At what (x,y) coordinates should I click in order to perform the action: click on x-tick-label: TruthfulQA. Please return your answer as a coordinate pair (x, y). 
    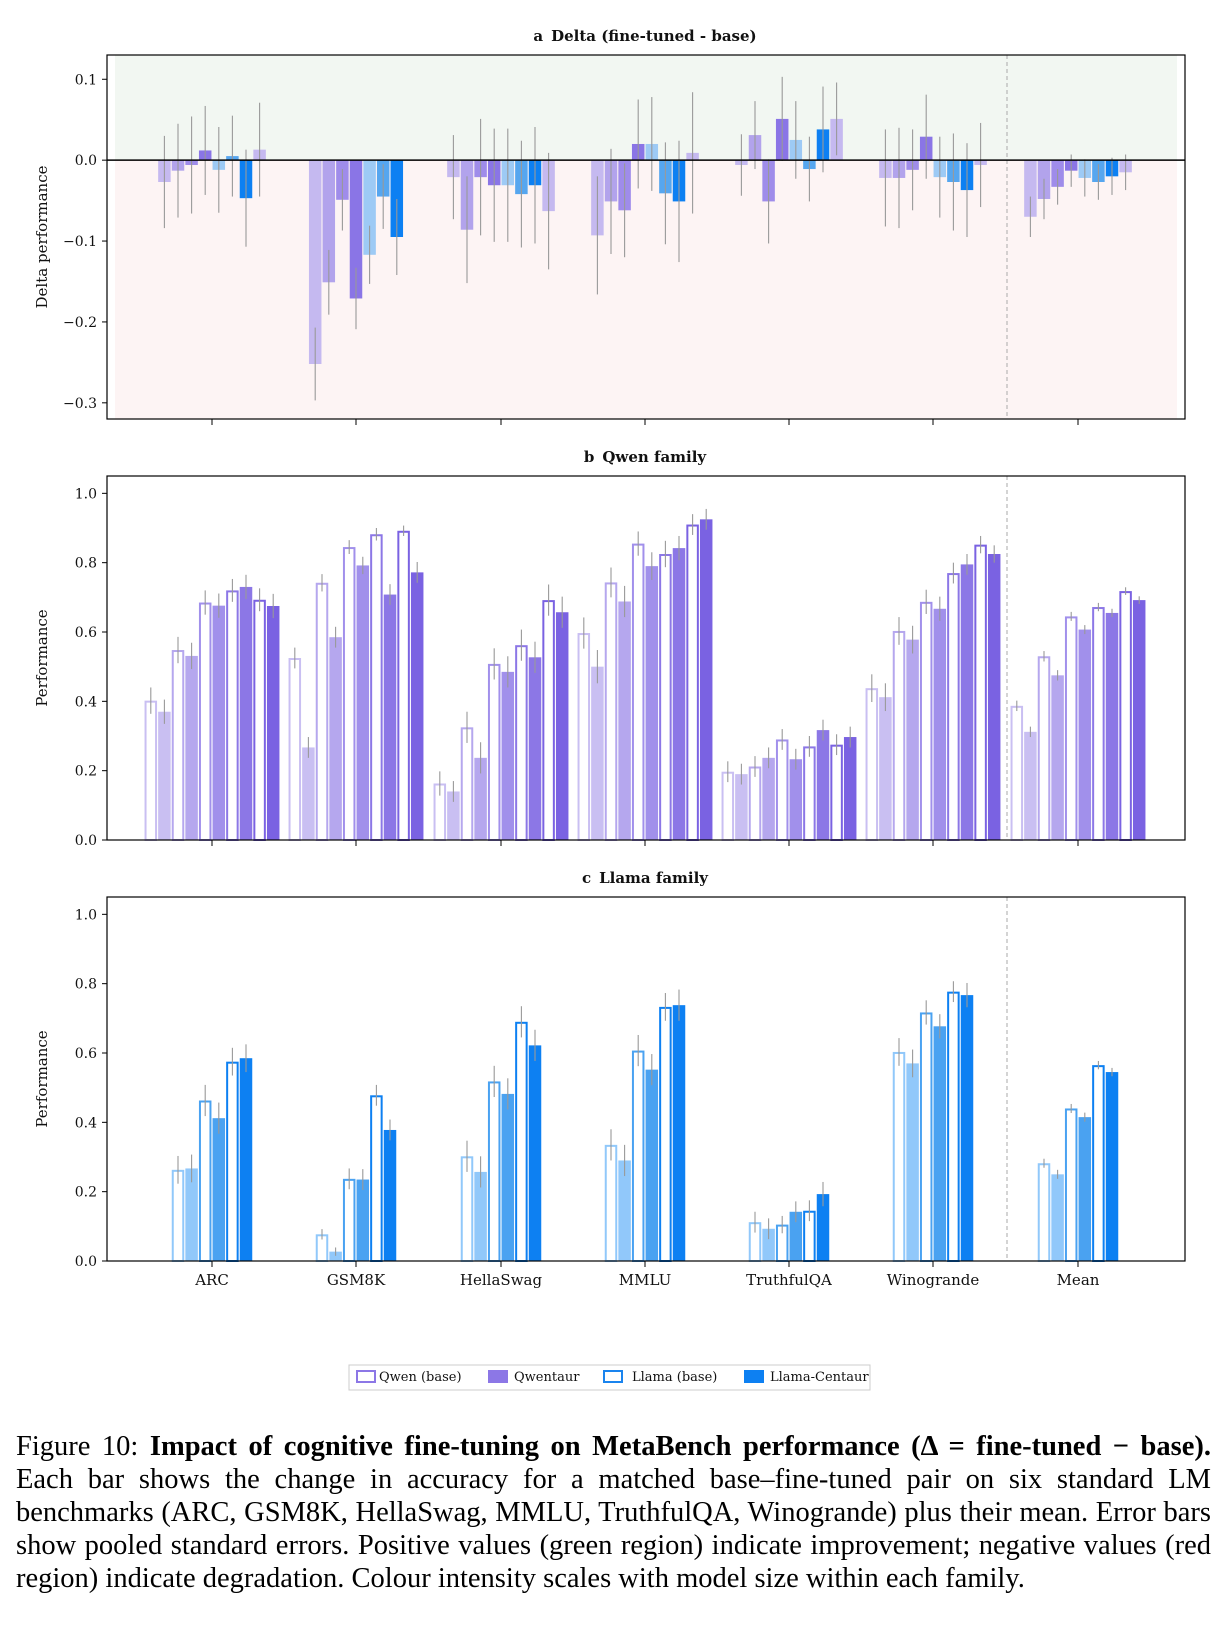
    Looking at the image, I should click on (789, 1280).